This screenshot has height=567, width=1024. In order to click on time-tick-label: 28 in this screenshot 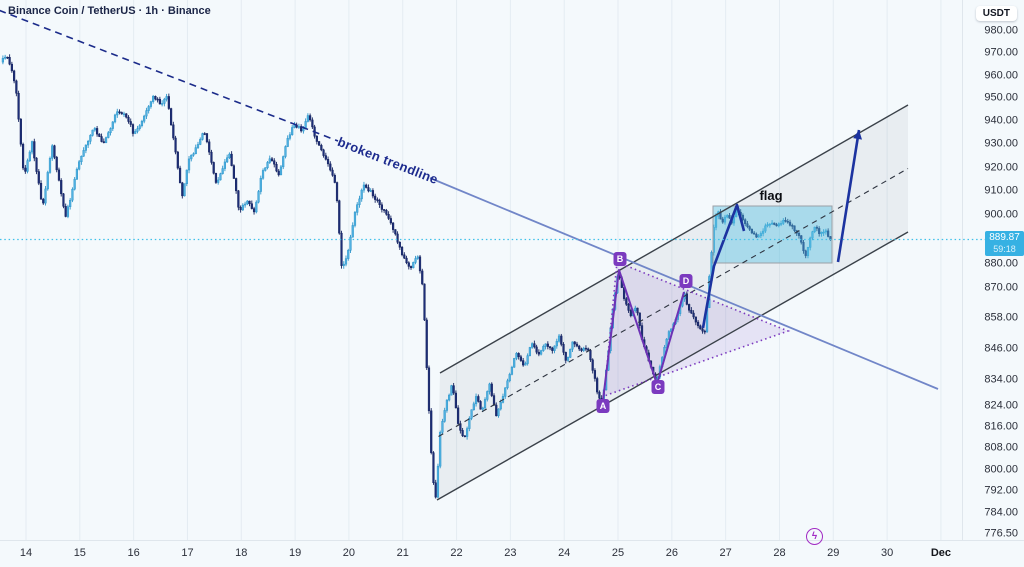, I will do `click(779, 553)`.